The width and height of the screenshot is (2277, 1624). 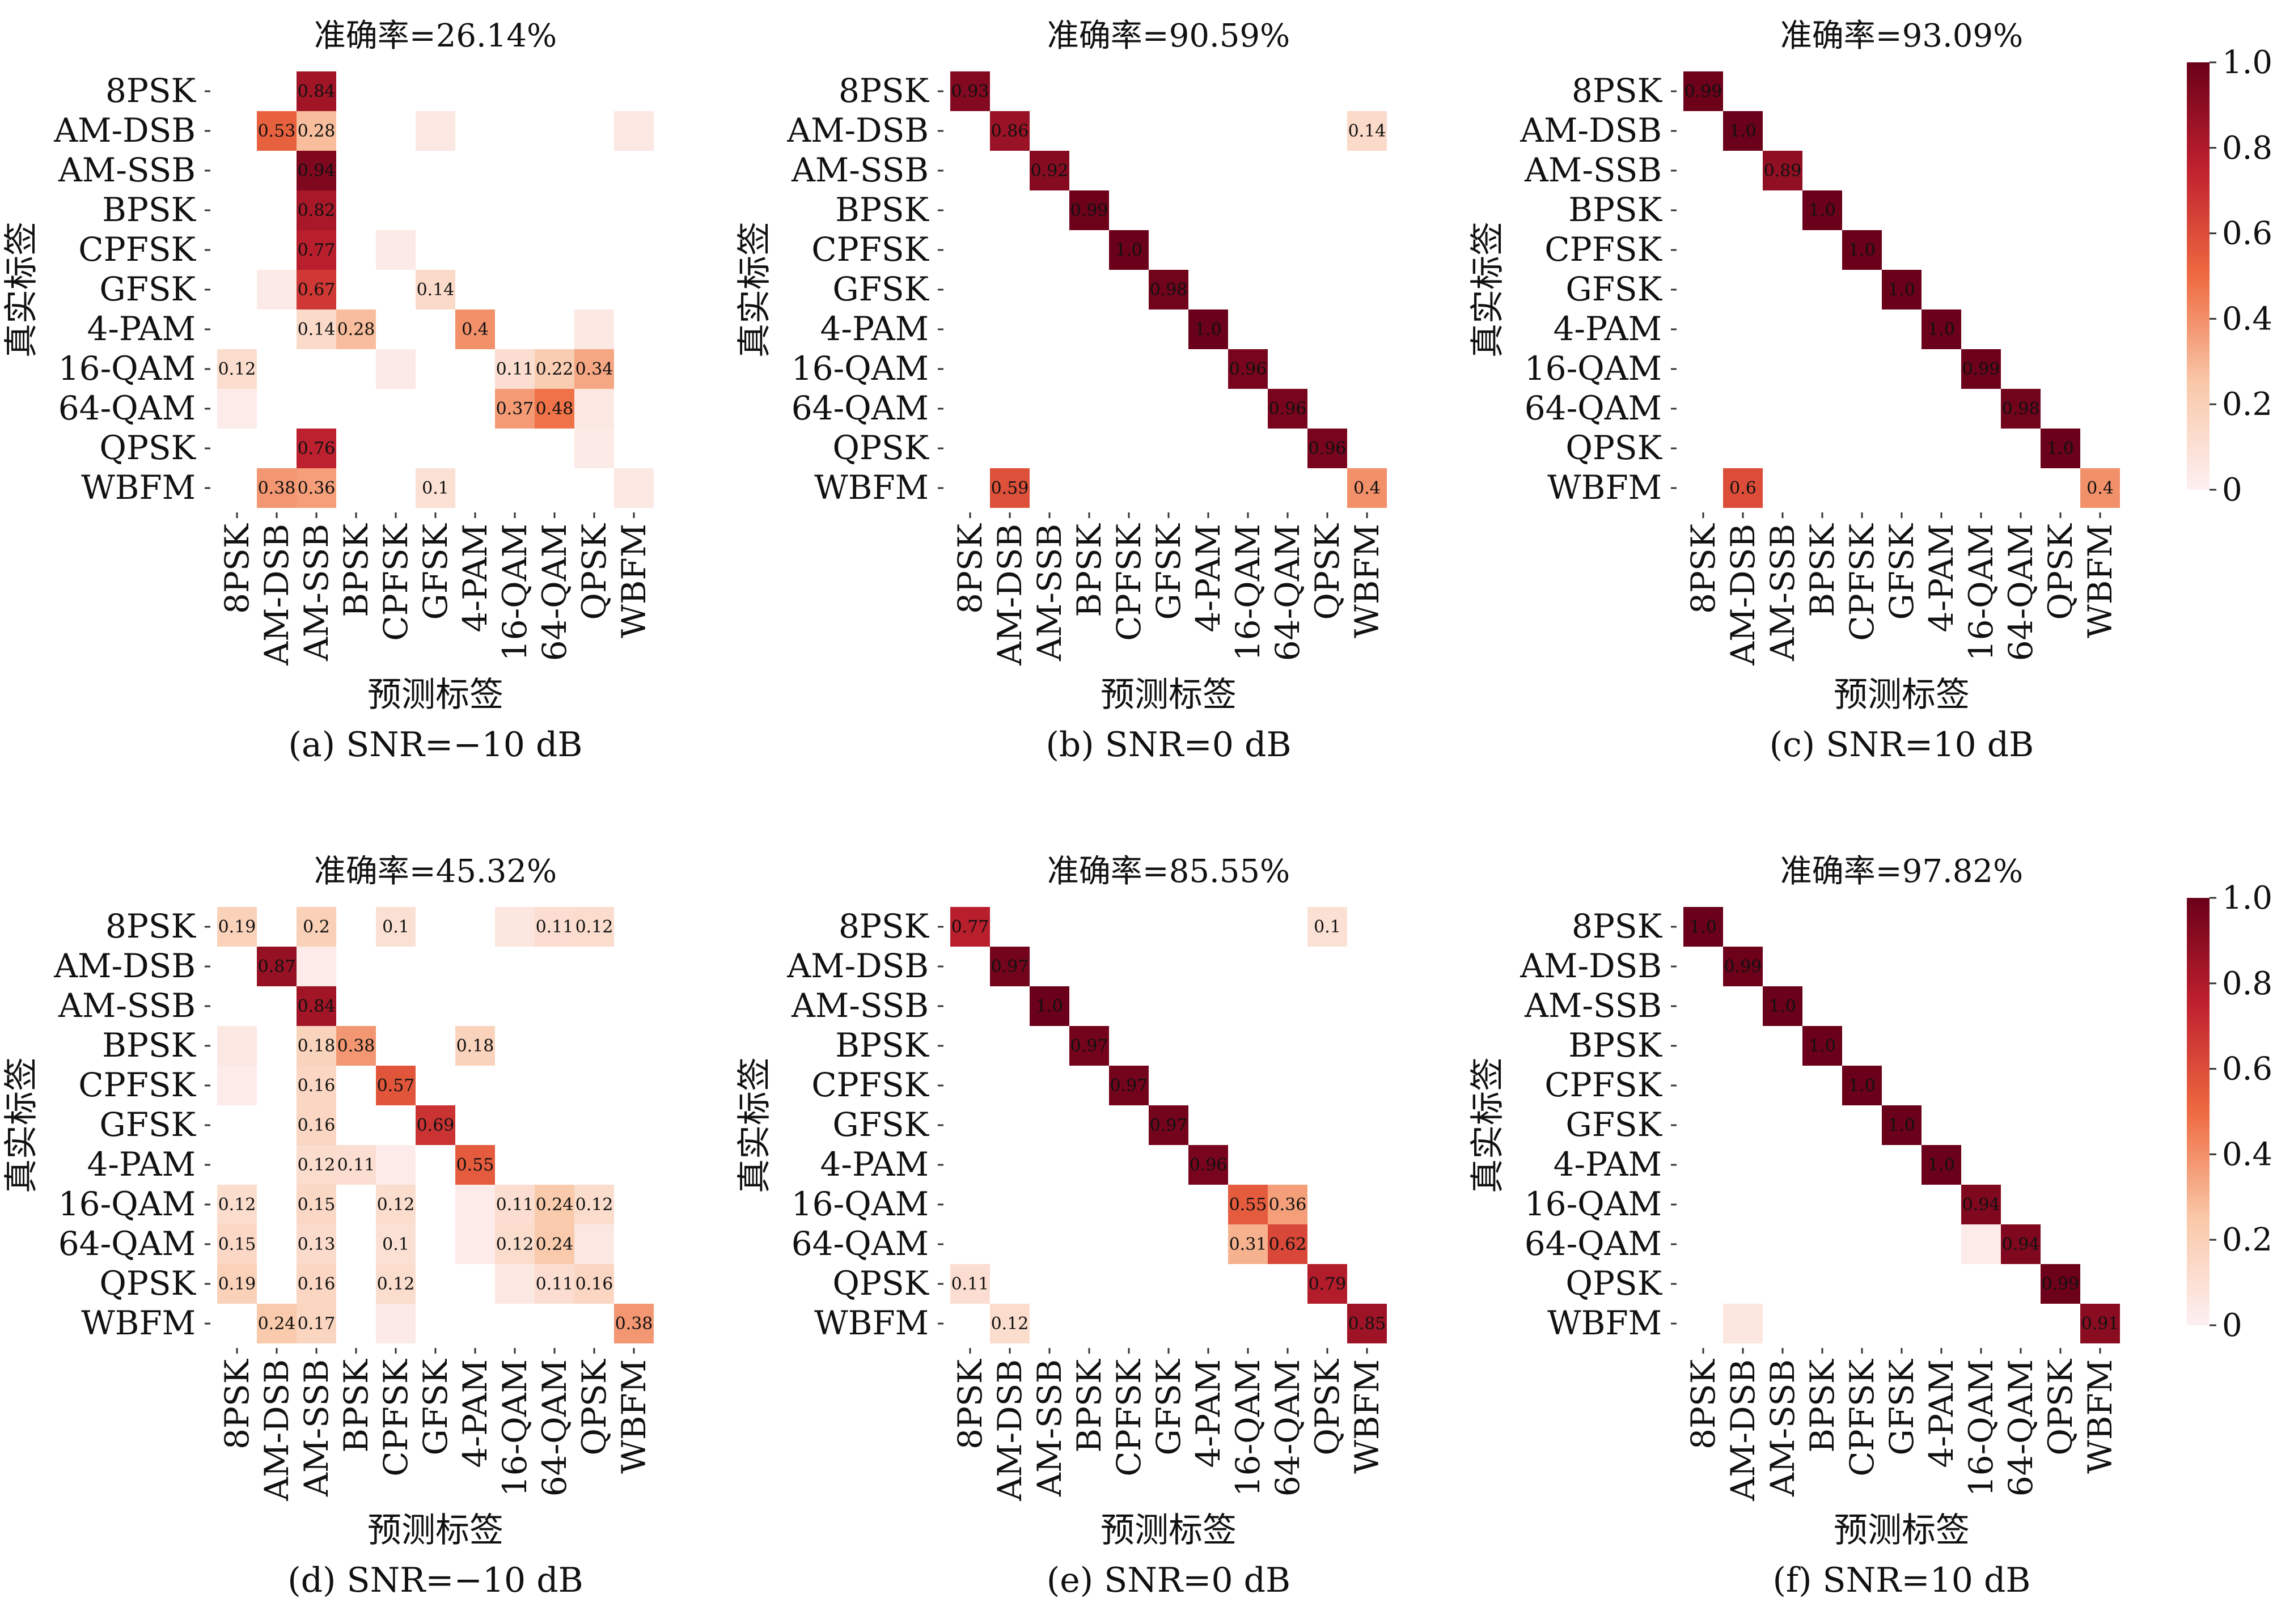 I want to click on y-tick-label: AM-DSB, so click(x=857, y=966).